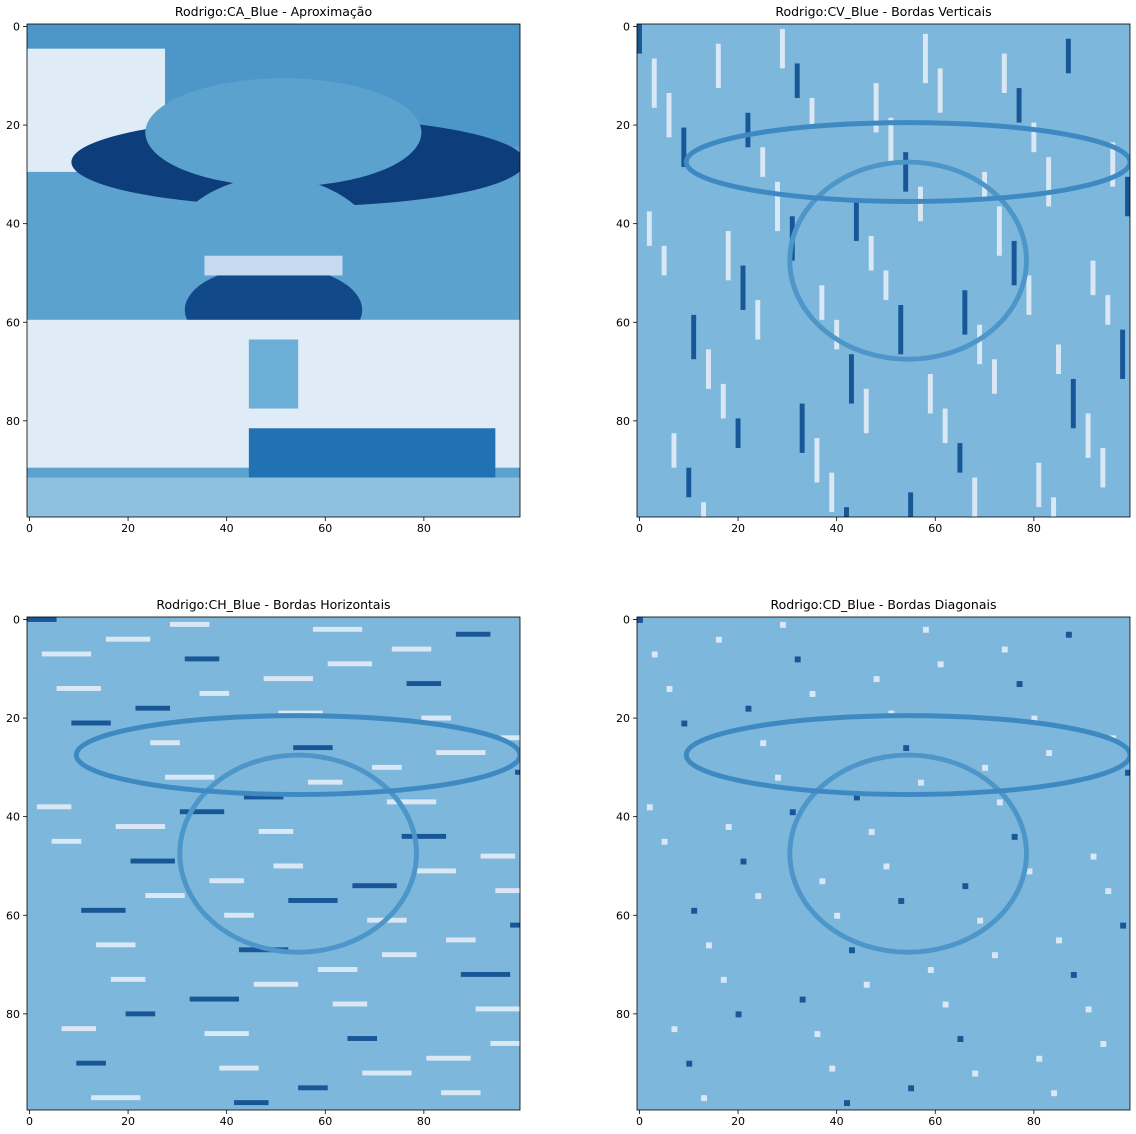 The height and width of the screenshot is (1134, 1136). What do you see at coordinates (273, 604) in the screenshot?
I see `panel-title: Rodrigo:CH_Blue - Bordas Horizontais` at bounding box center [273, 604].